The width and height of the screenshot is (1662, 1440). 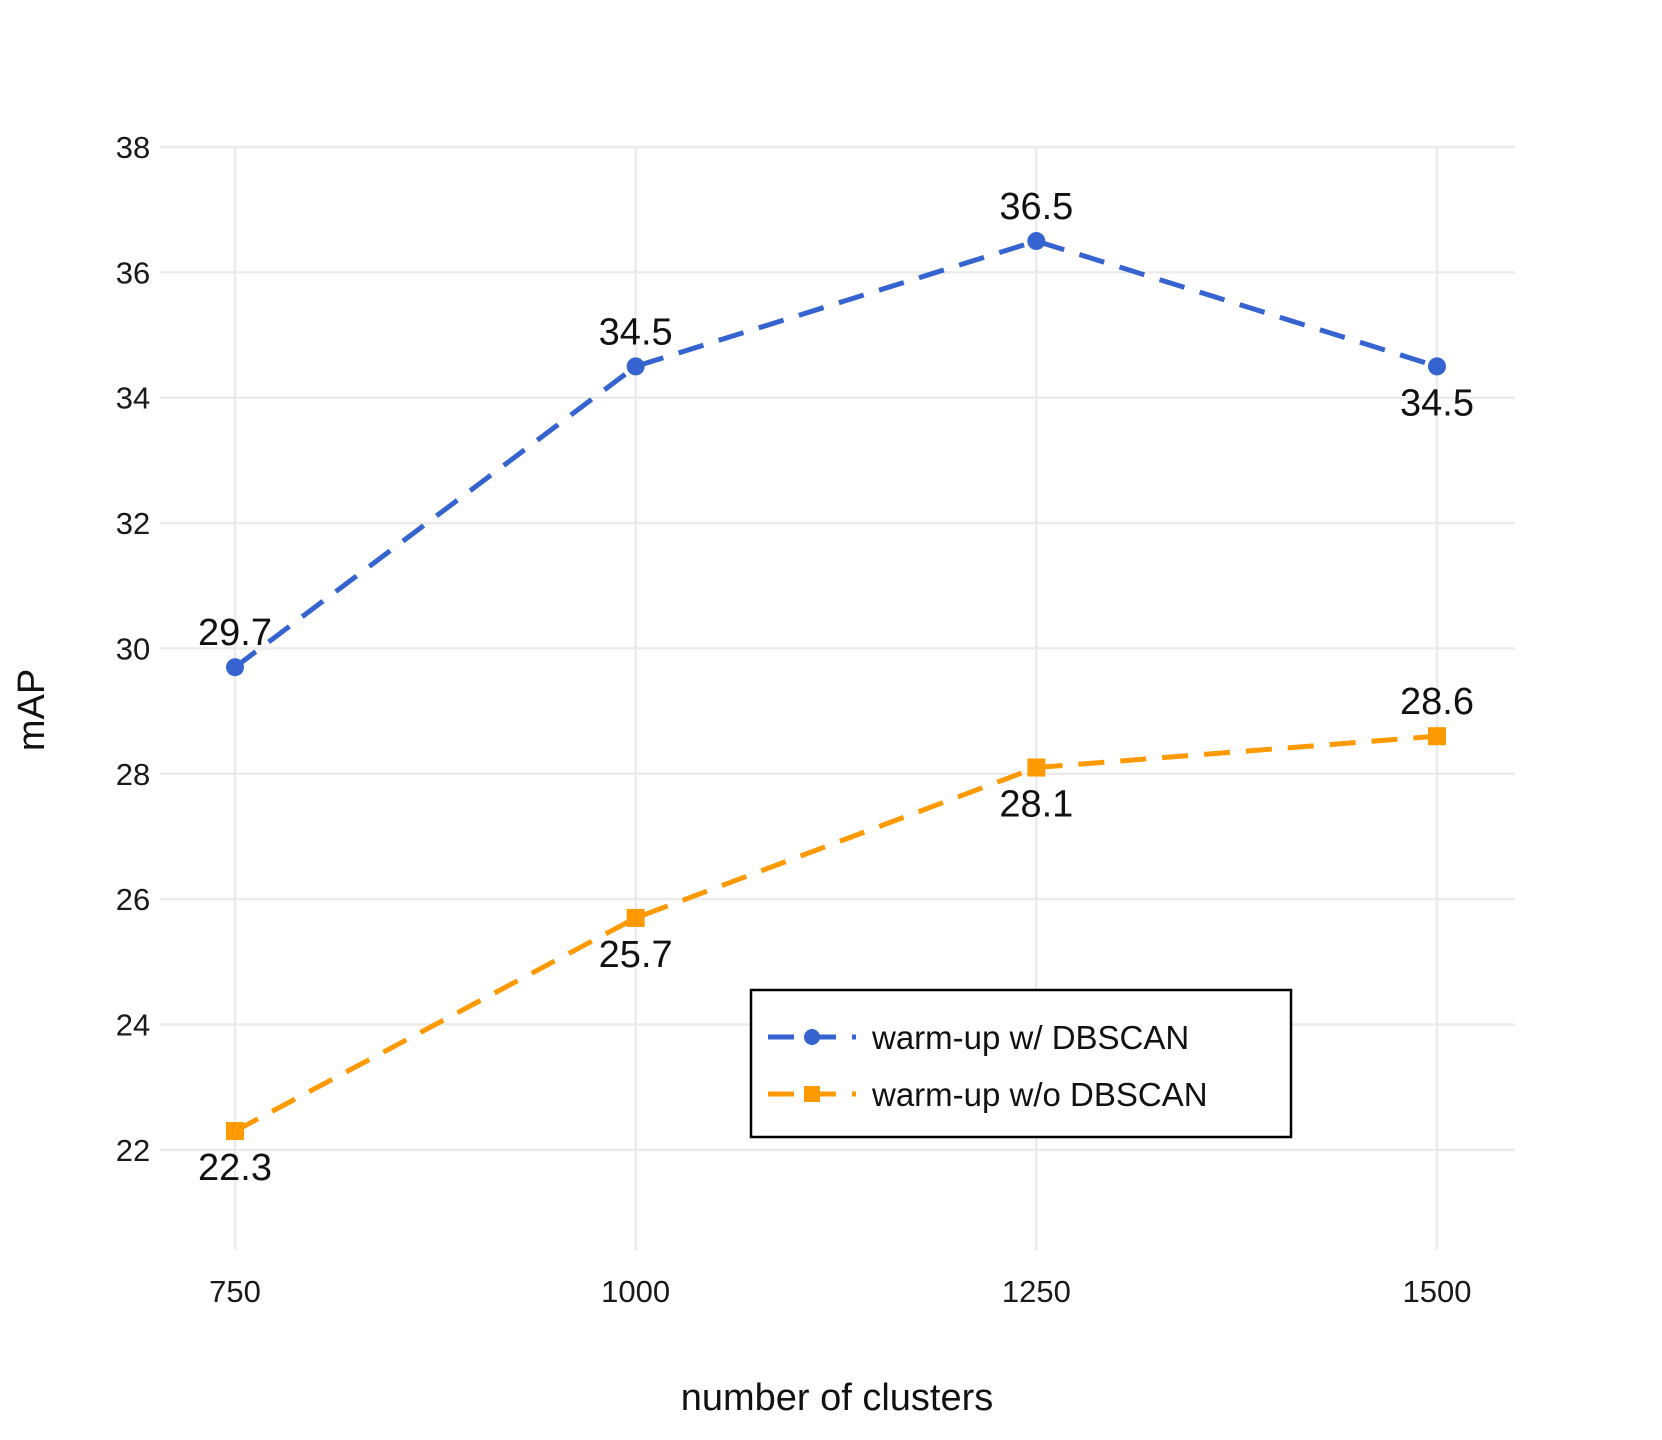 I want to click on y-tick-label: 36, so click(x=133, y=272).